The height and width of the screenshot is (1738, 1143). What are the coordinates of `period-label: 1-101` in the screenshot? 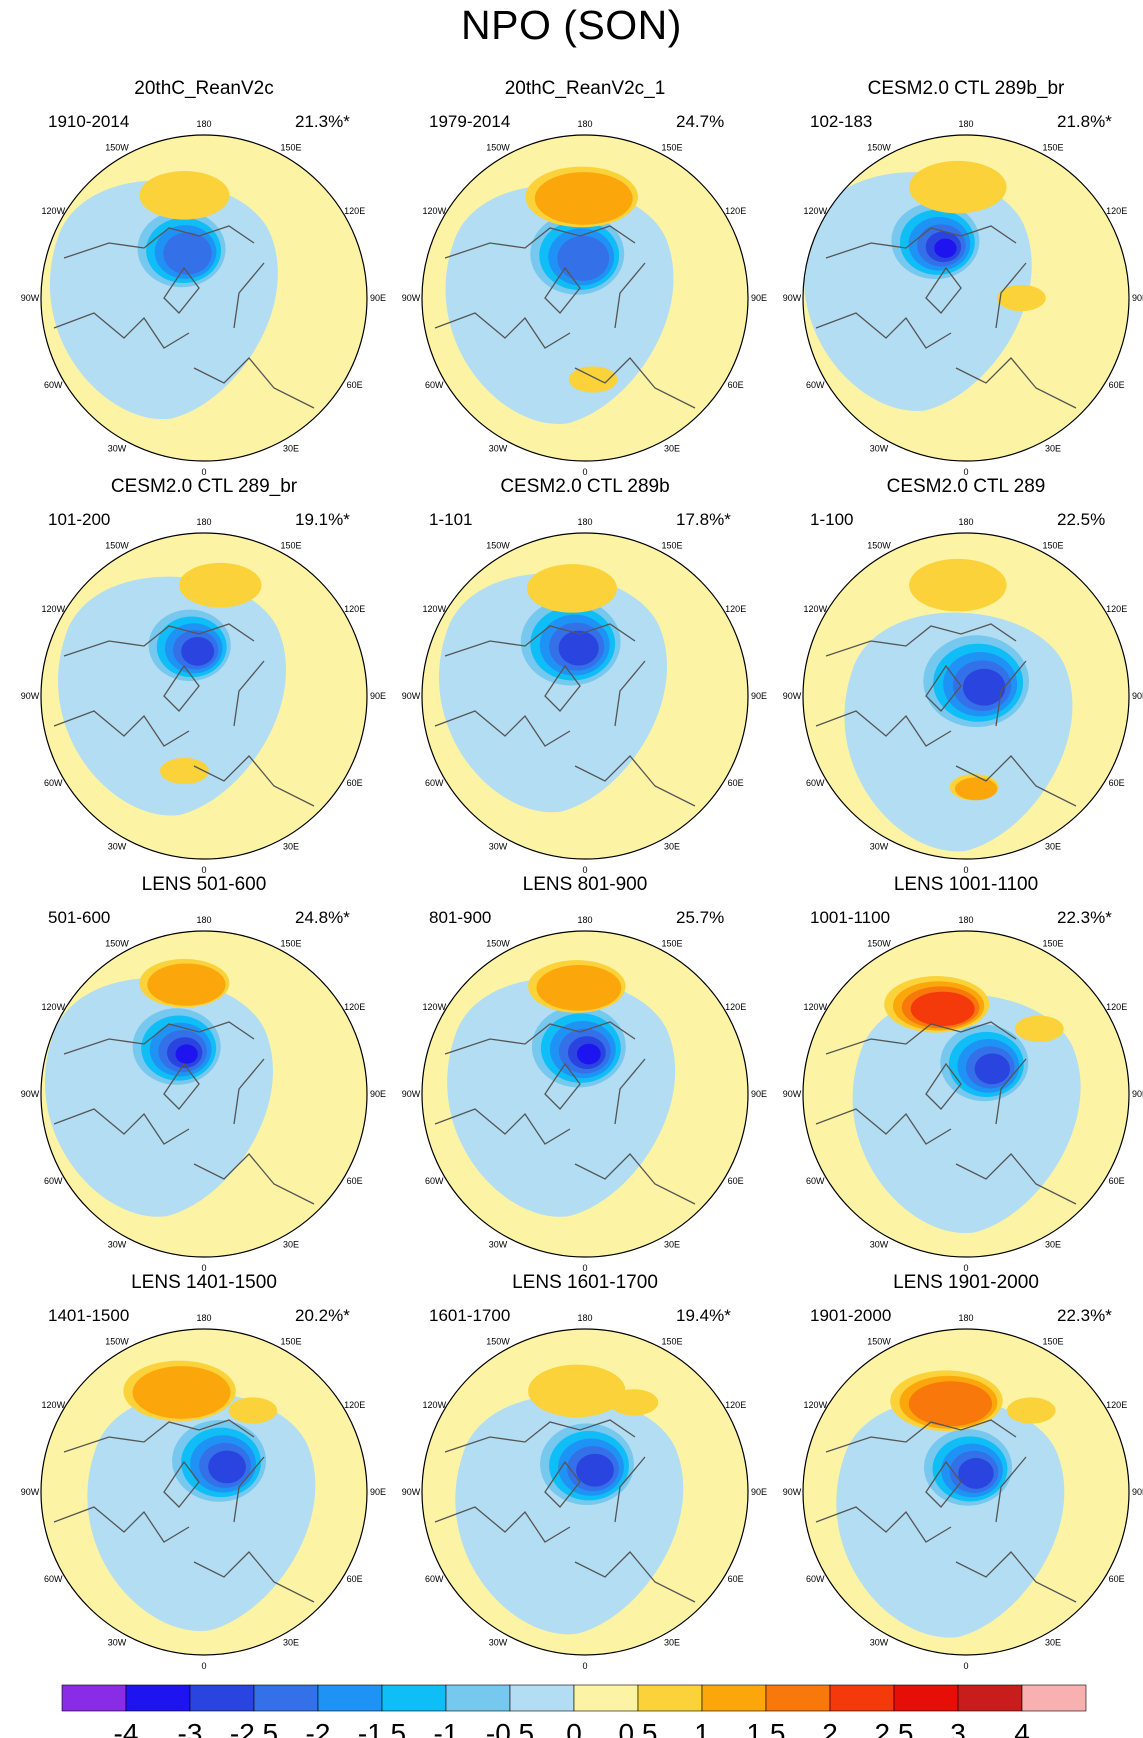 It's located at (451, 519).